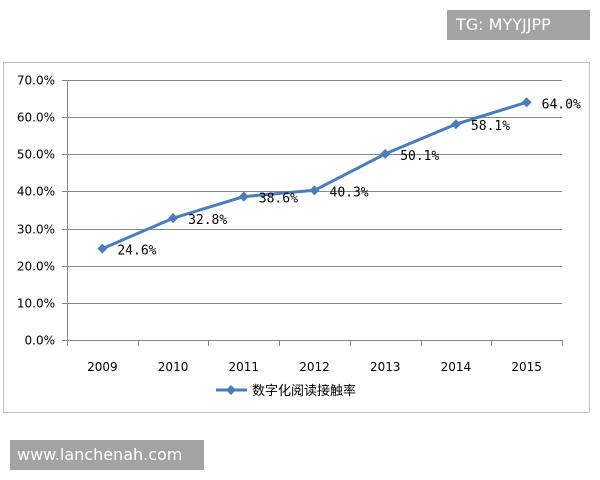 The height and width of the screenshot is (480, 600). I want to click on watermark-bottom-left: www.lanchenah.com, so click(107, 455).